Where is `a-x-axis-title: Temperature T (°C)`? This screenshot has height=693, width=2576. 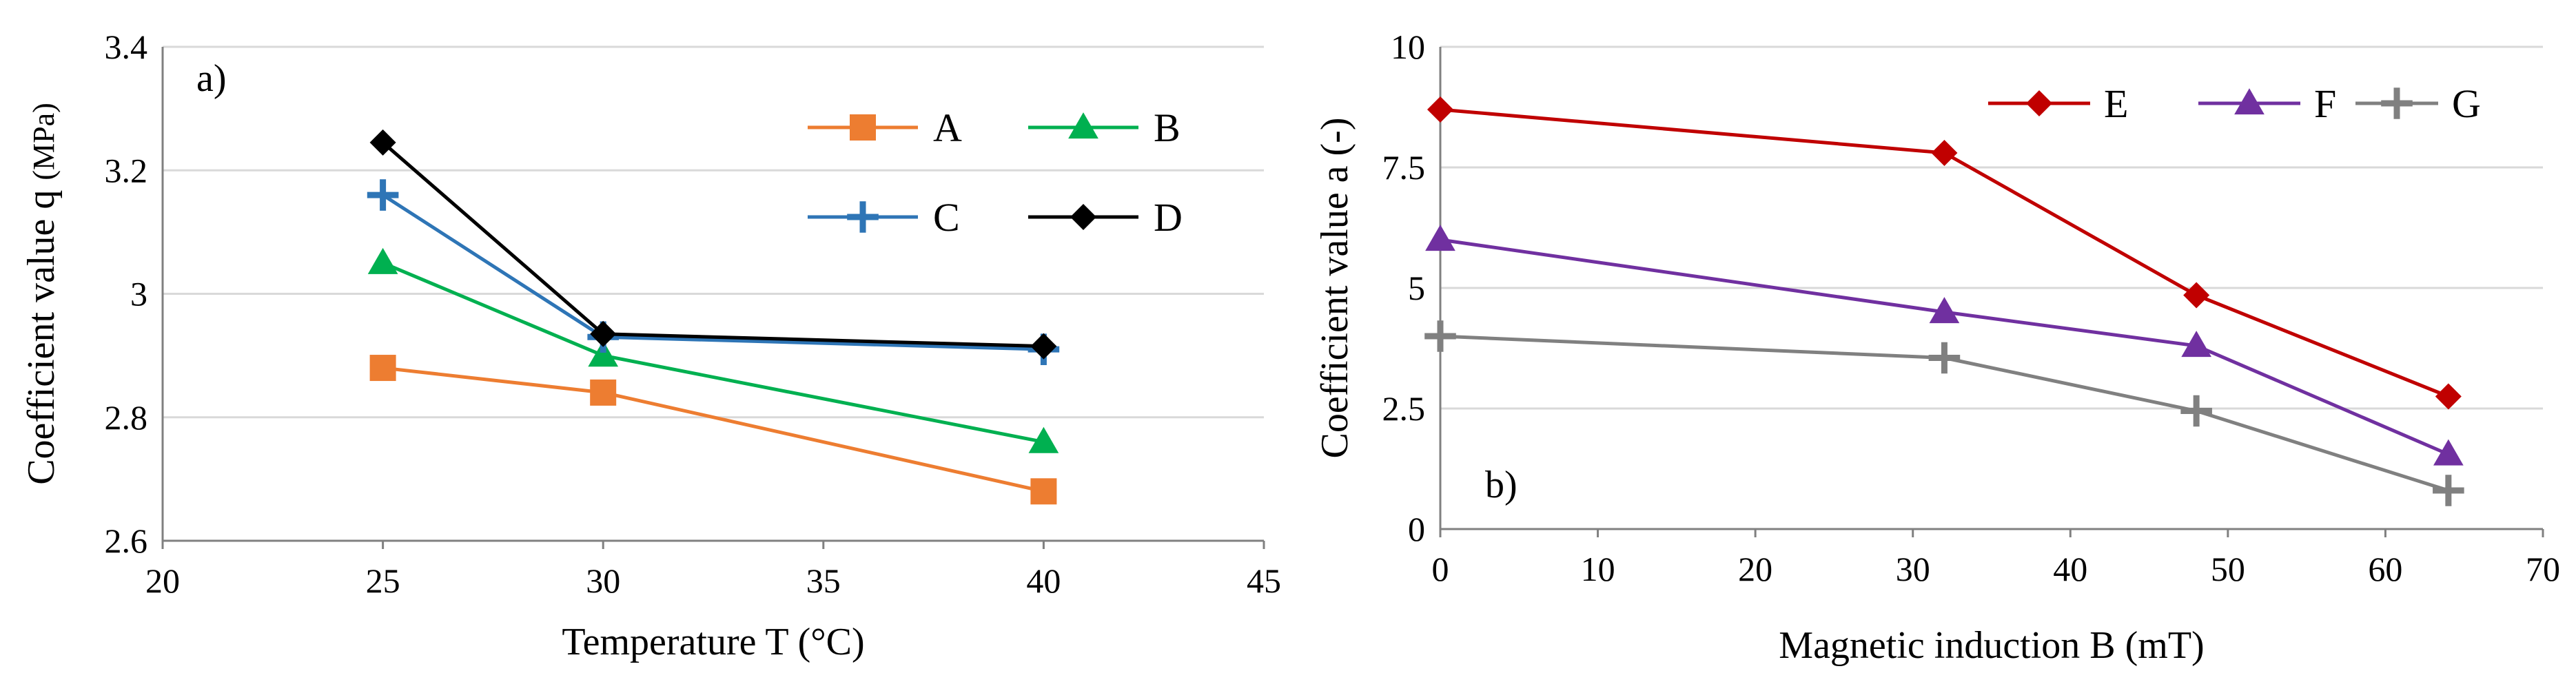
a-x-axis-title: Temperature T (°C) is located at coordinates (713, 642).